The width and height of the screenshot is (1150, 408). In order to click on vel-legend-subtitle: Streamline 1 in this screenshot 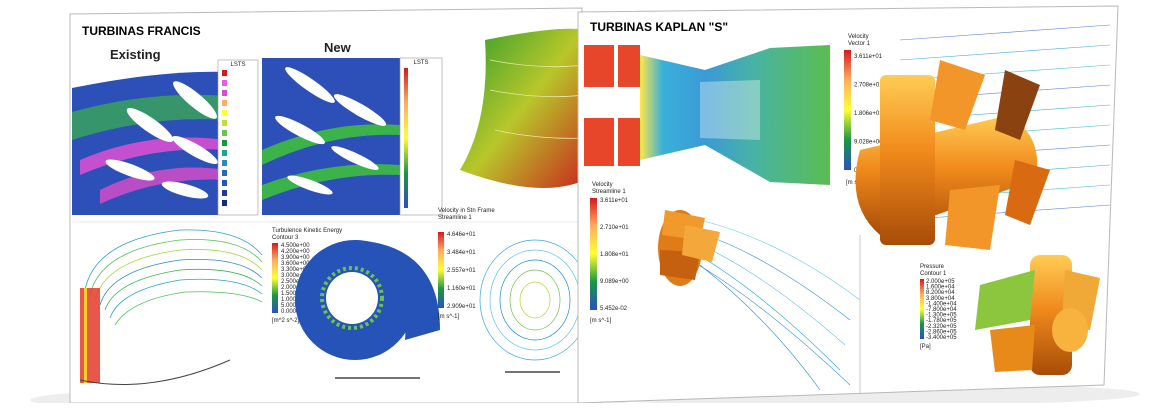, I will do `click(455, 218)`.